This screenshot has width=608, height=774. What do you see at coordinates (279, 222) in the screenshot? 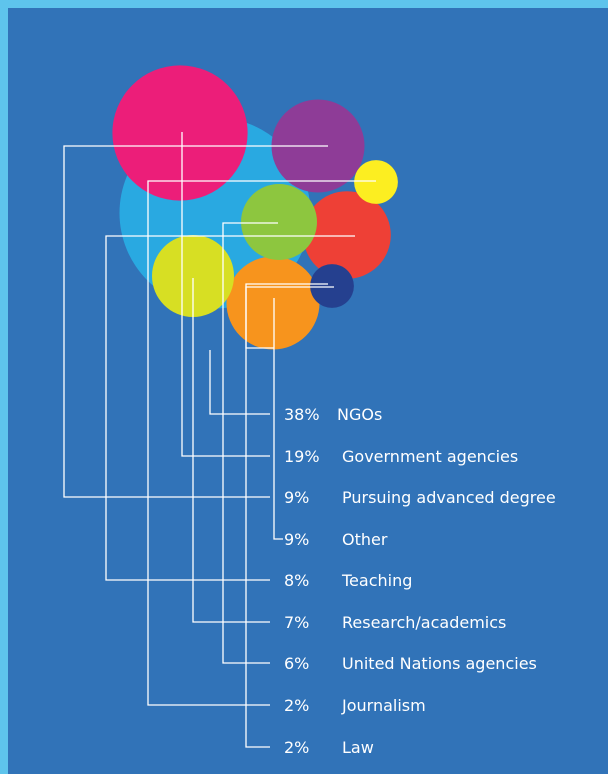
I see `bubble-united-nations-agencies` at bounding box center [279, 222].